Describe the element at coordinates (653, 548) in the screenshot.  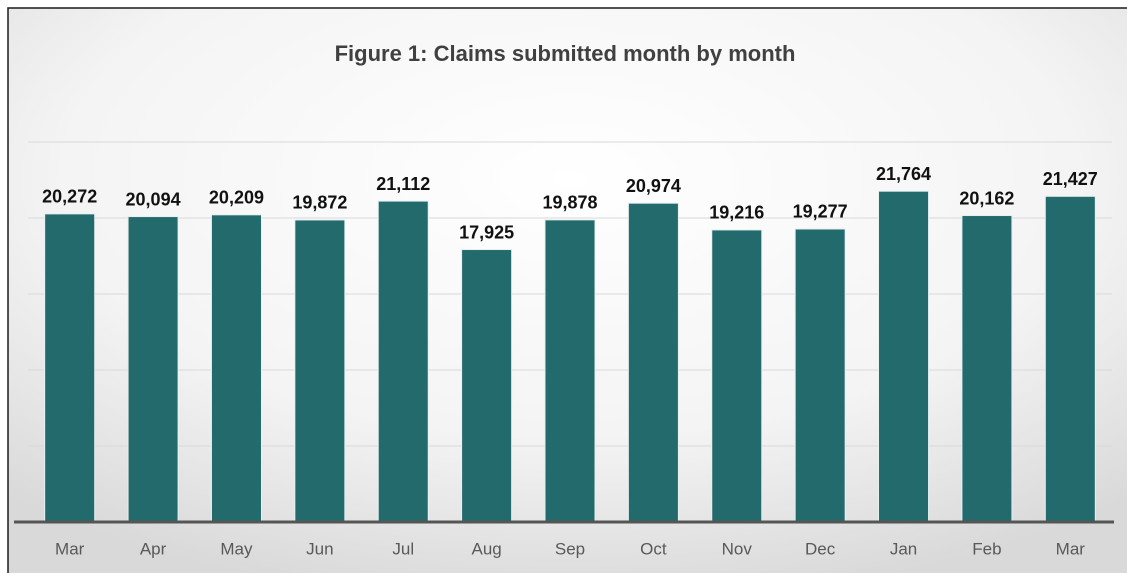
I see `x-tick-label: Oct` at that location.